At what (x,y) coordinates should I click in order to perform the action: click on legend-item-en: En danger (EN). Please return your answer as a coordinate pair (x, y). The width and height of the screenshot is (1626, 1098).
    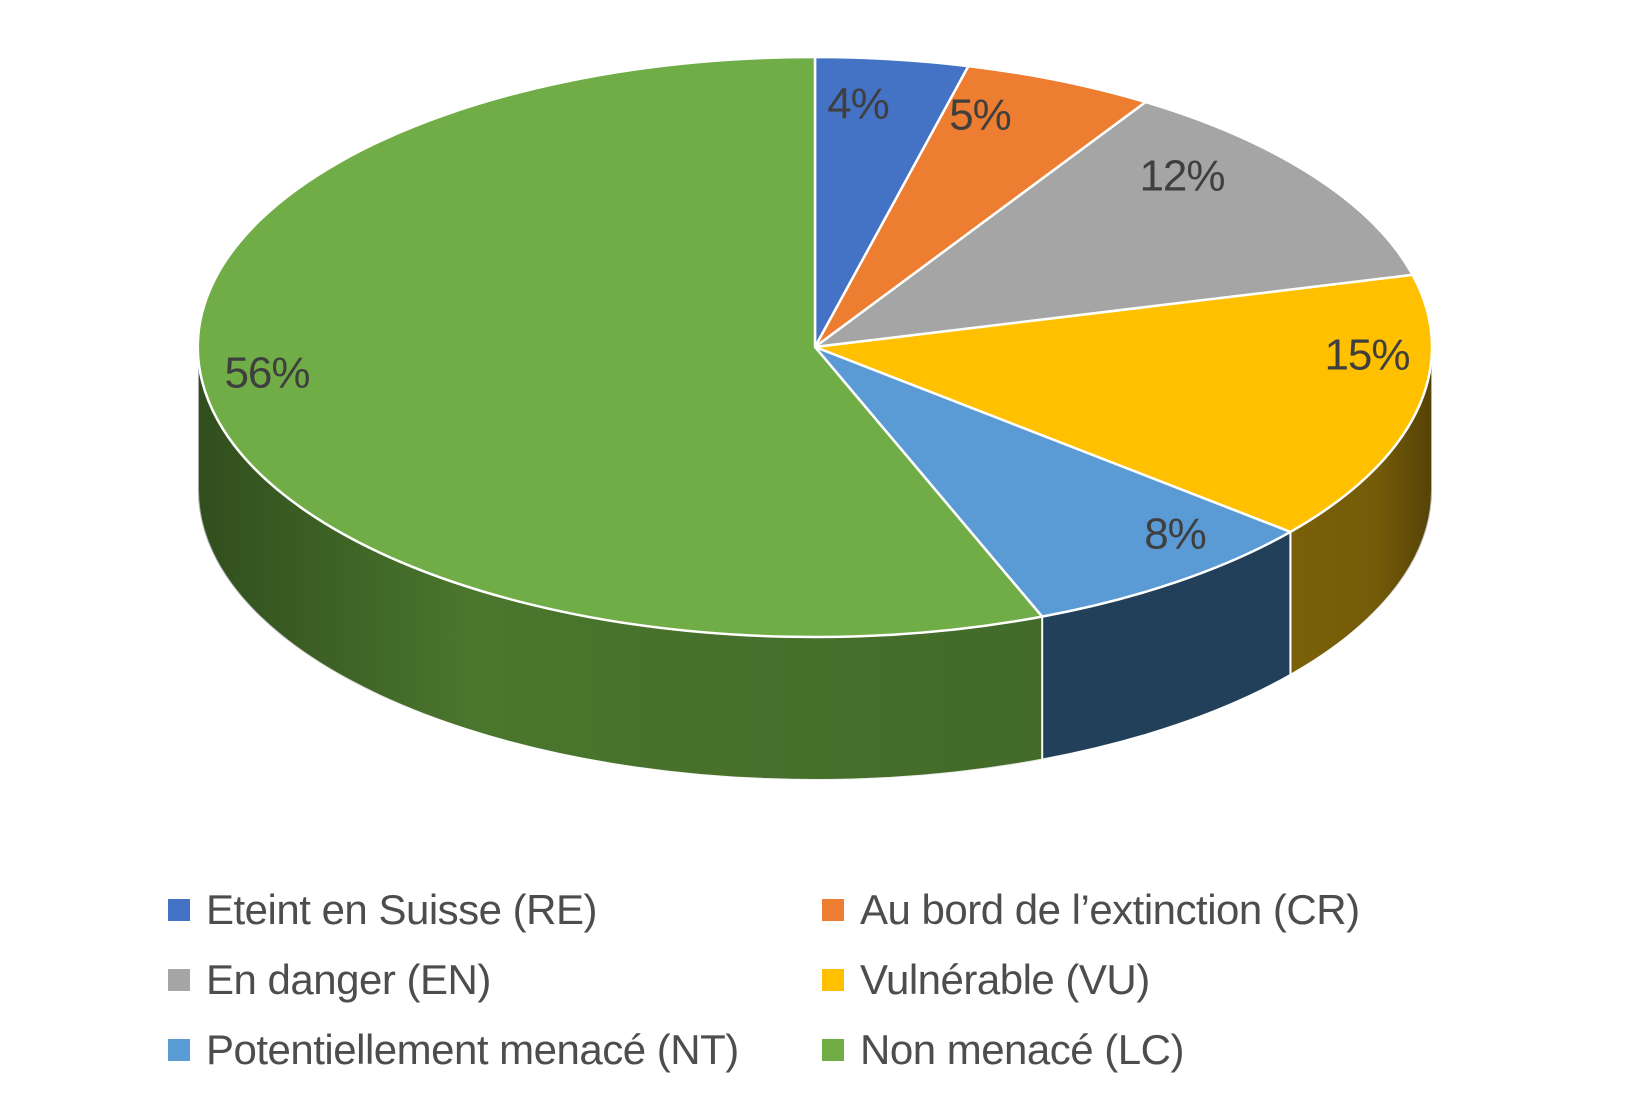
    Looking at the image, I should click on (495, 980).